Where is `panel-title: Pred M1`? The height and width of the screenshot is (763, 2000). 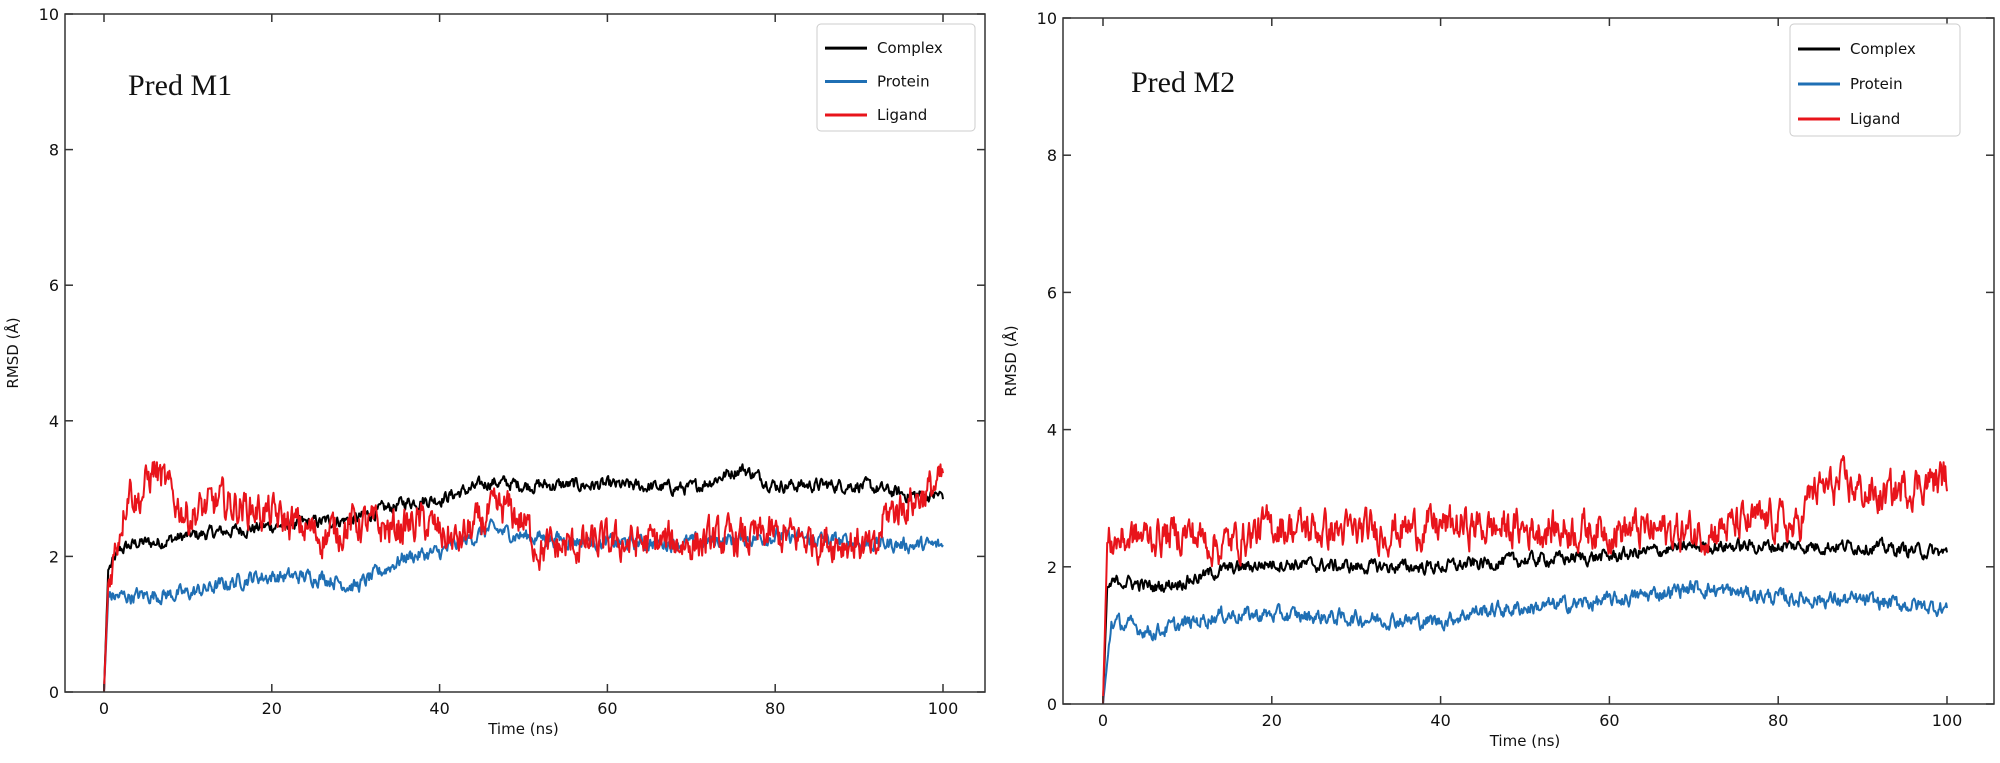 panel-title: Pred M1 is located at coordinates (180, 85).